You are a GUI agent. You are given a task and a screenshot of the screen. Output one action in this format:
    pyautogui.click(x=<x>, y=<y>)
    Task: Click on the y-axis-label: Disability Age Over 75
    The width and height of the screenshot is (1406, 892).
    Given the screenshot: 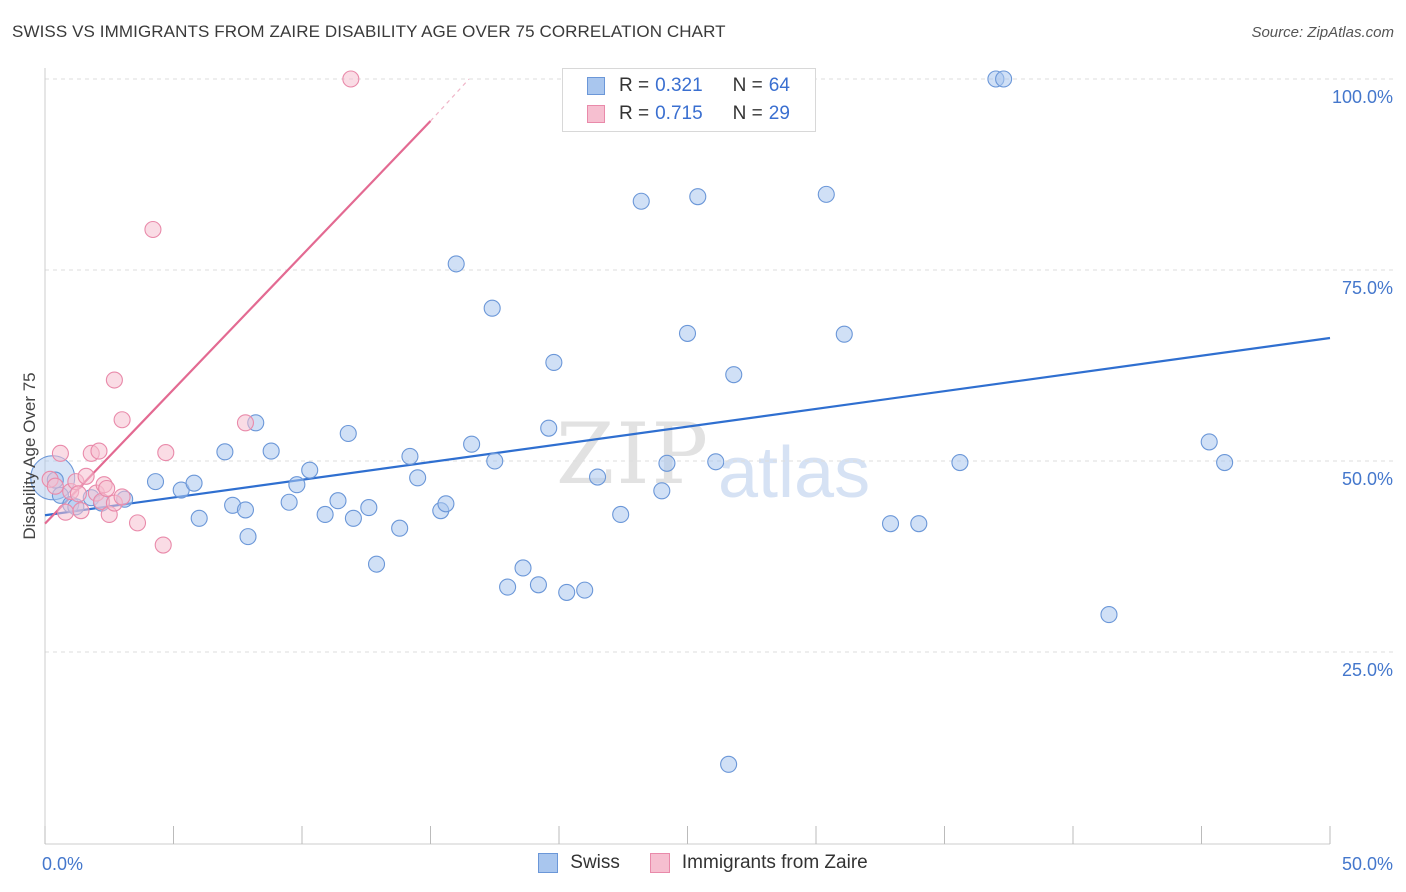 What is the action you would take?
    pyautogui.click(x=29, y=455)
    